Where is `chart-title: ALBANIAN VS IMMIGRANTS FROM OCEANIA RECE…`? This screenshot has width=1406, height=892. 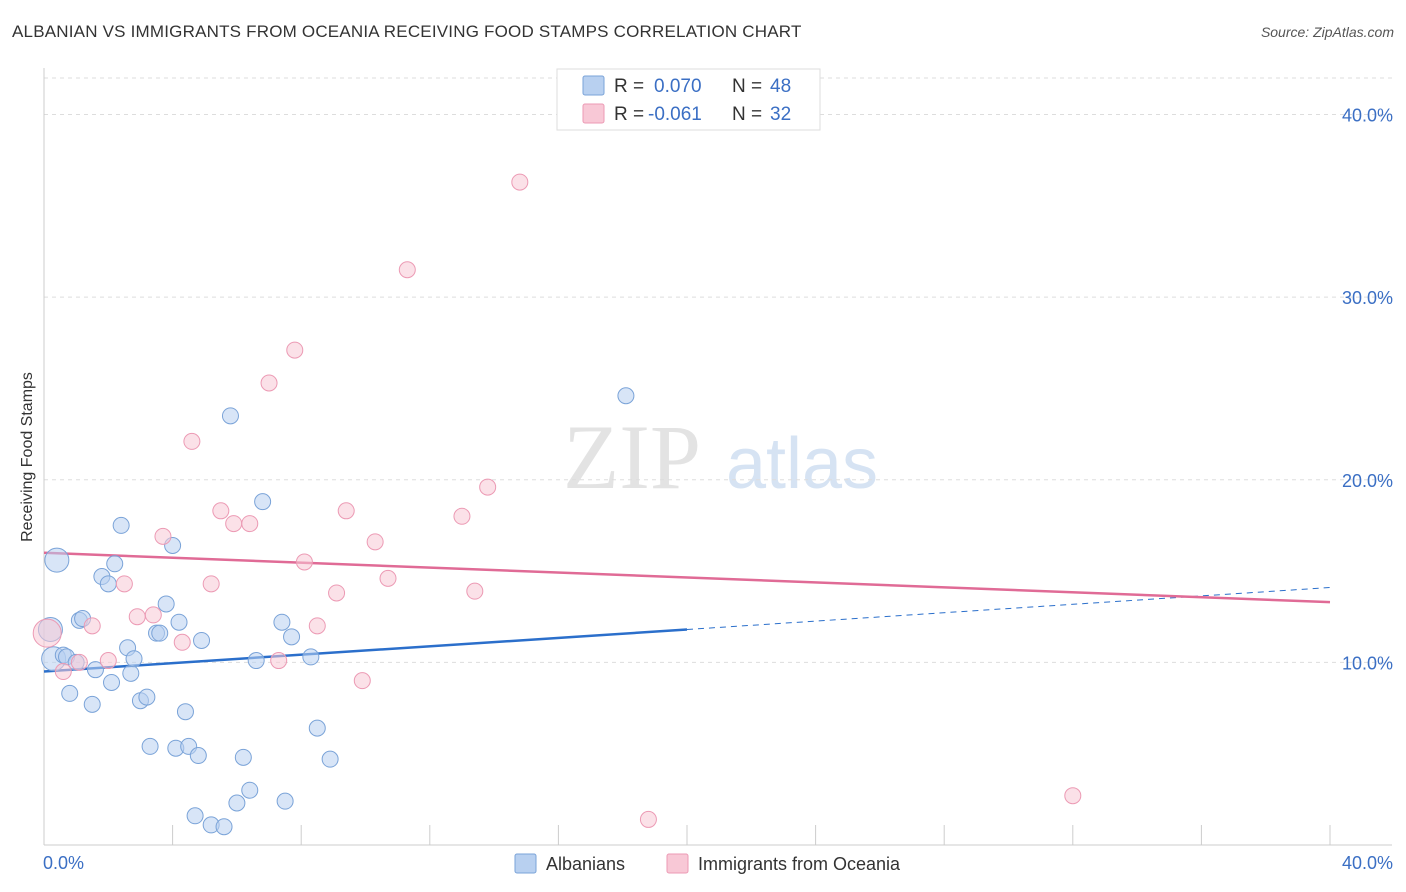 chart-title: ALBANIAN VS IMMIGRANTS FROM OCEANIA RECE… is located at coordinates (407, 31).